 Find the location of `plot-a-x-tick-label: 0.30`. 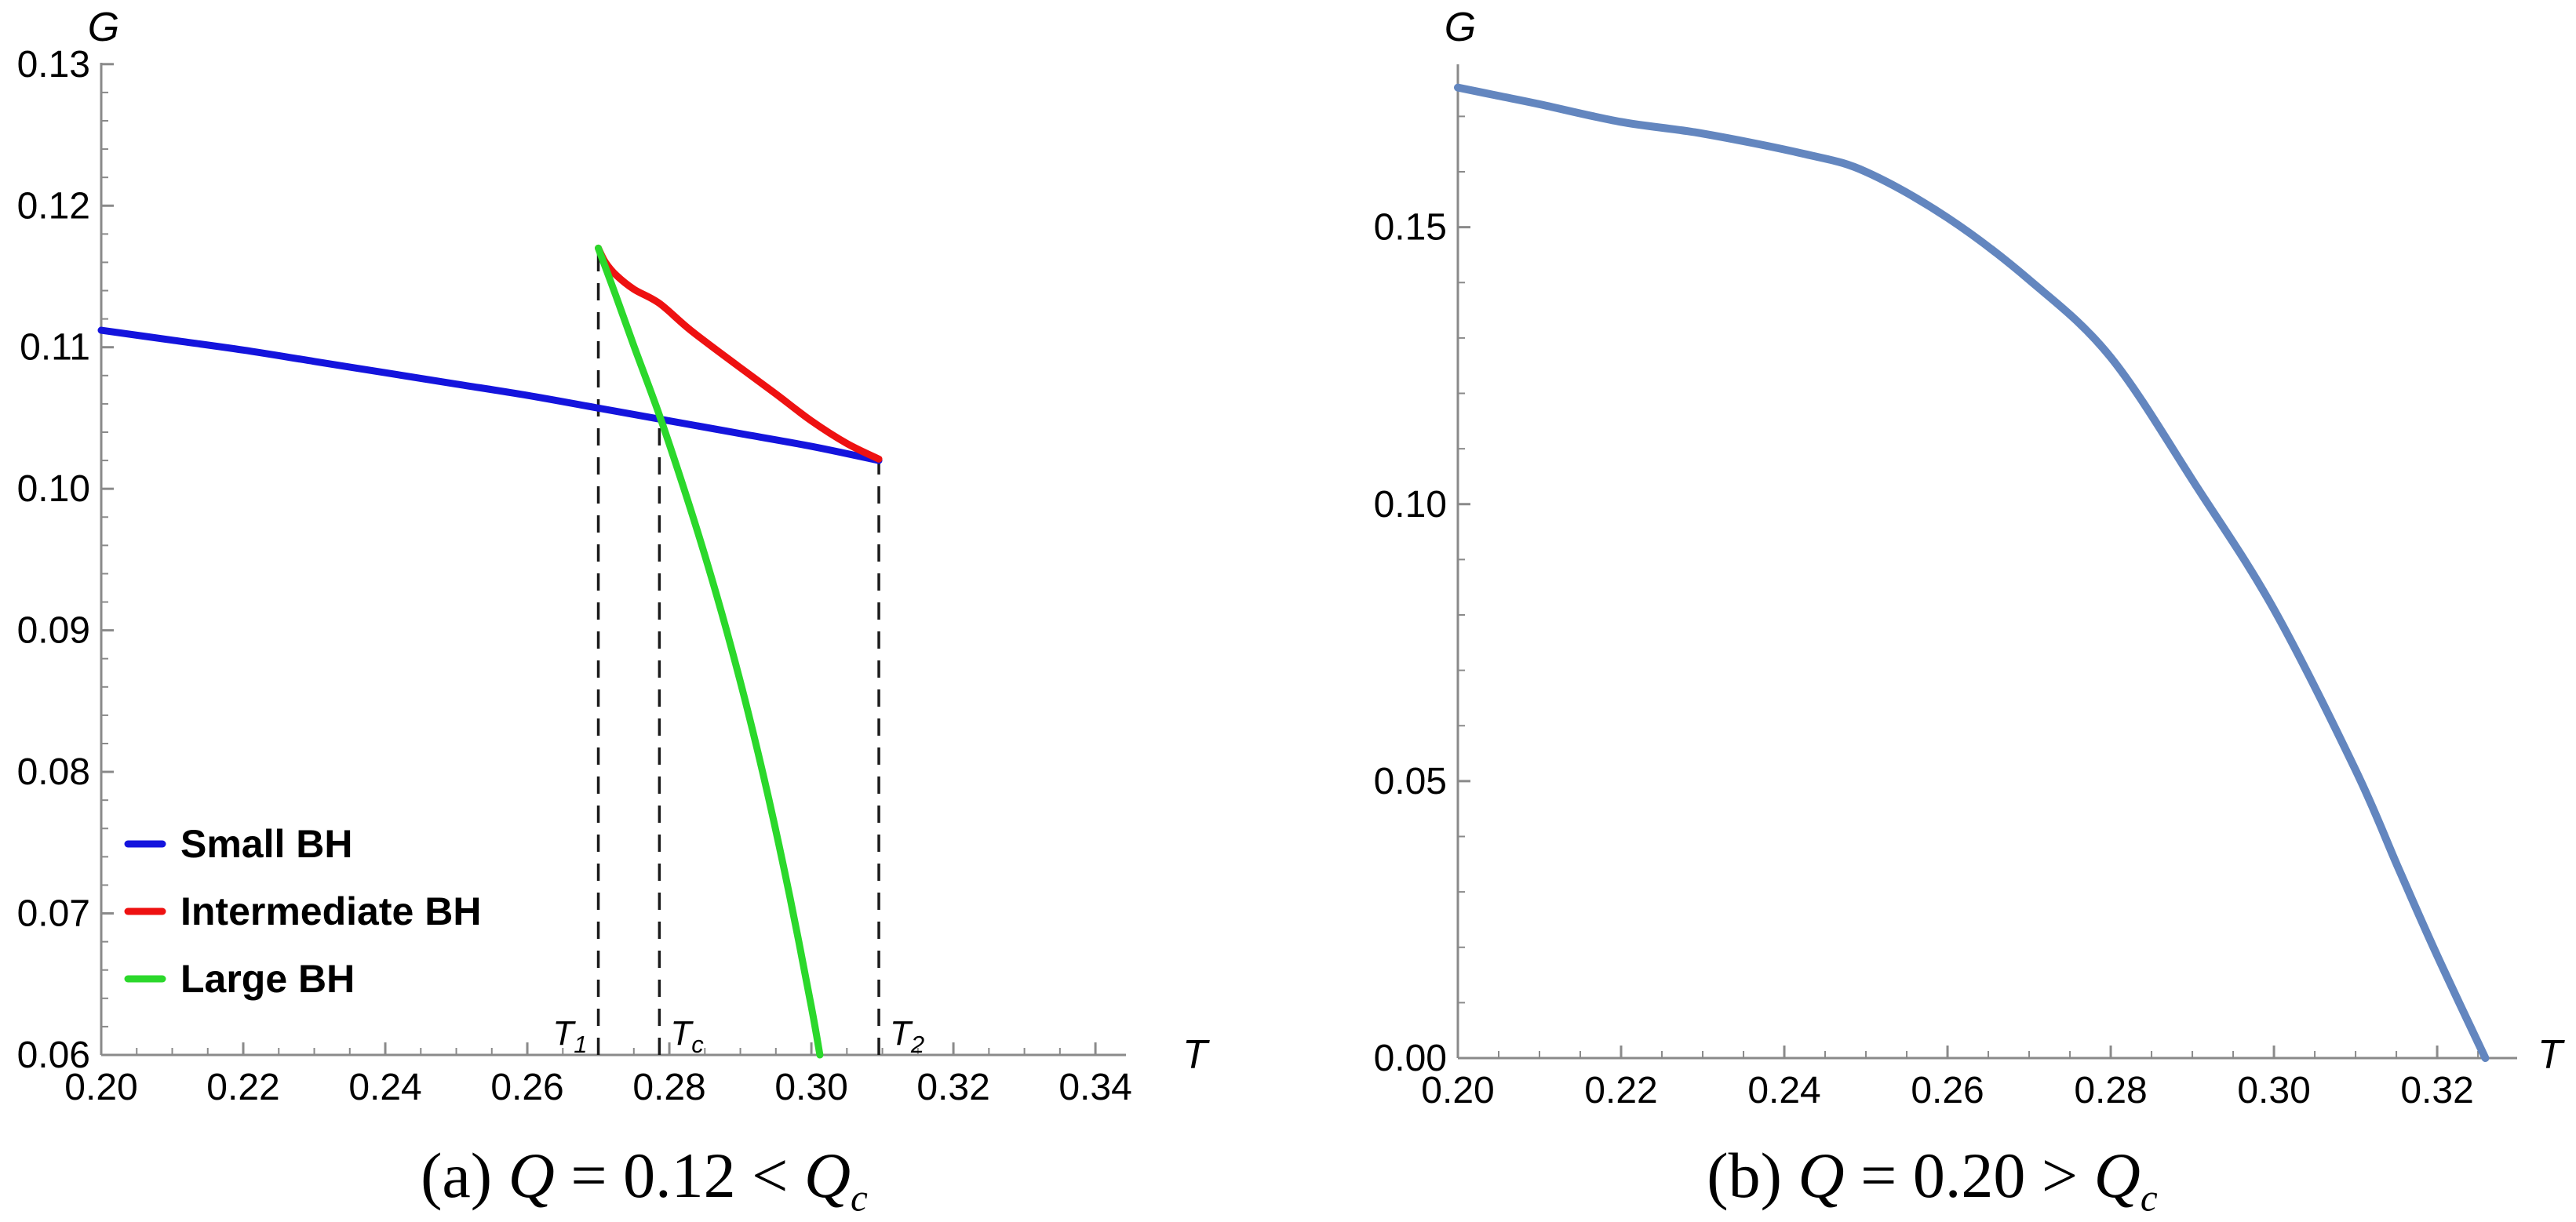

plot-a-x-tick-label: 0.30 is located at coordinates (810, 1087).